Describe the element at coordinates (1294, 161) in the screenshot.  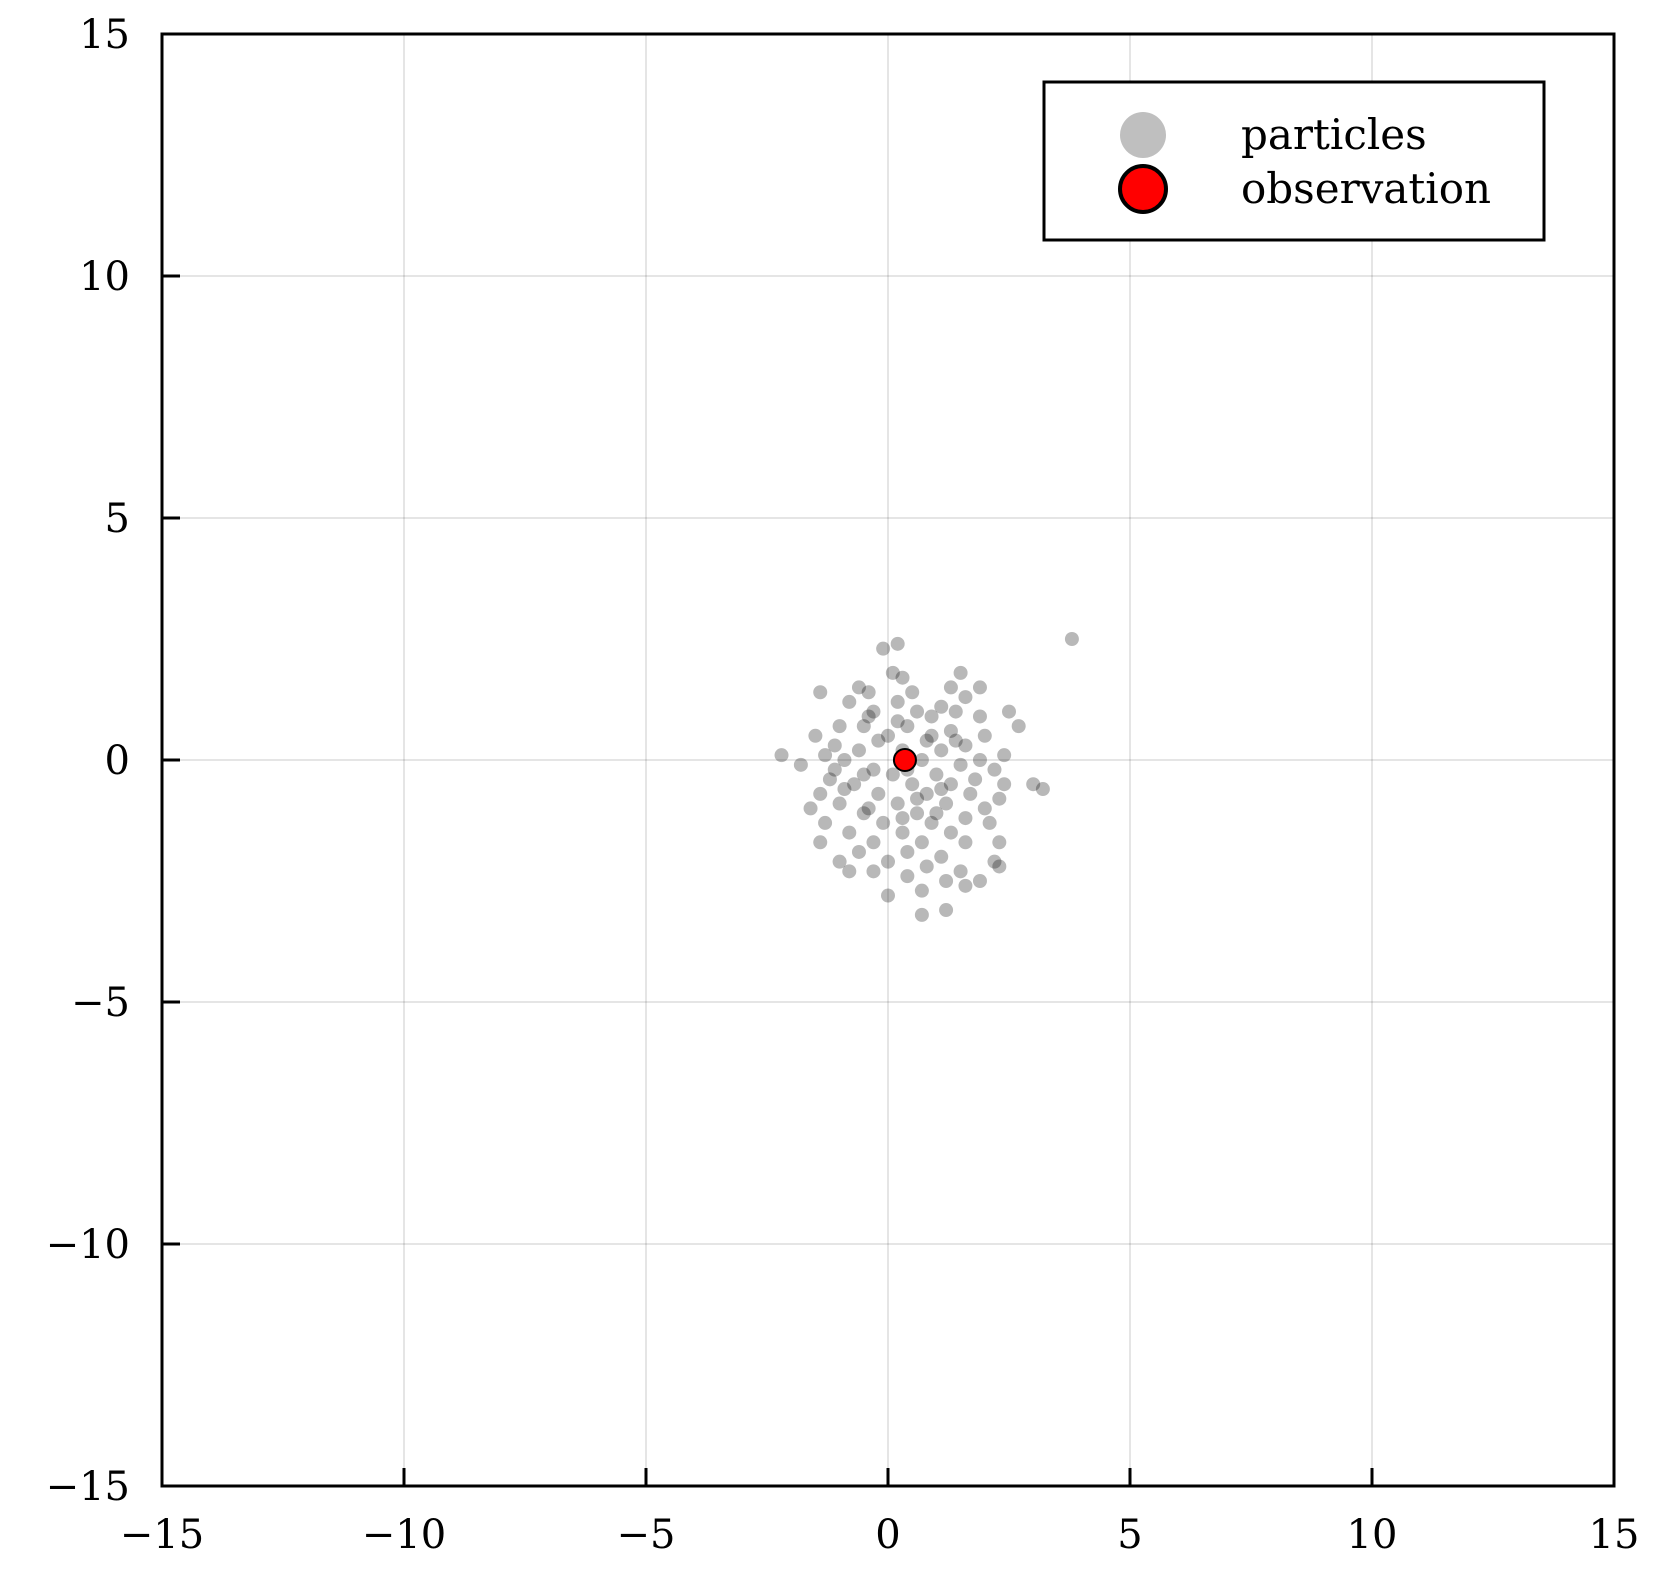
I see `legend: particles observation` at that location.